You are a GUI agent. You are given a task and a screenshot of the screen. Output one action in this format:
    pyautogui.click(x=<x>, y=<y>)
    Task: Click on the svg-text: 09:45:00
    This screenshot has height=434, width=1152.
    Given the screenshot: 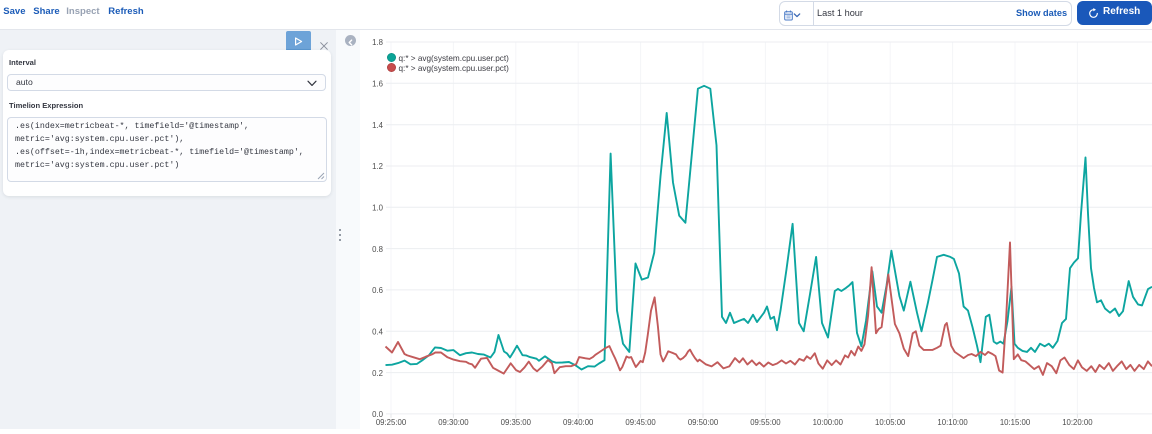 What is the action you would take?
    pyautogui.click(x=640, y=422)
    